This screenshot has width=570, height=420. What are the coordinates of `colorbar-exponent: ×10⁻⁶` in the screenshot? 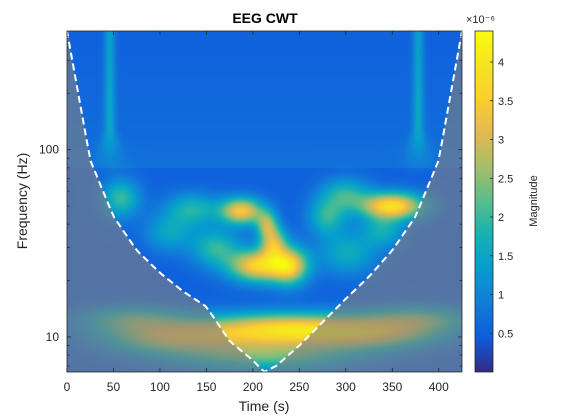 It's located at (480, 20).